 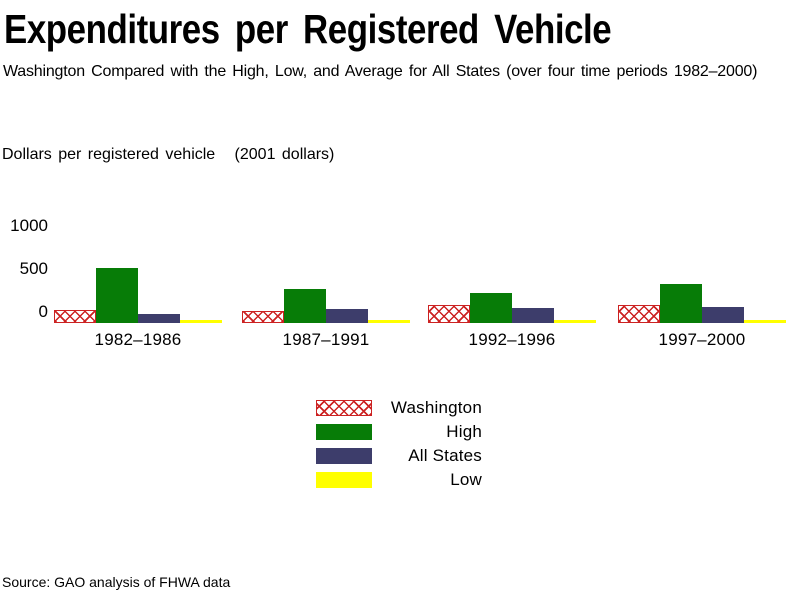 What do you see at coordinates (33, 268) in the screenshot?
I see `y-tick-label-500: 500` at bounding box center [33, 268].